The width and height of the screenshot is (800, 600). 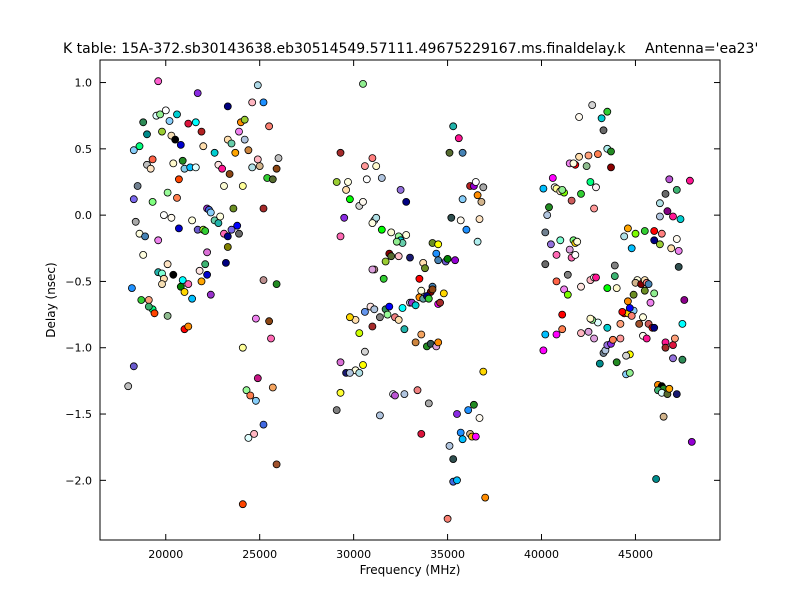 I want to click on x-tick-label: 40000, so click(x=541, y=554).